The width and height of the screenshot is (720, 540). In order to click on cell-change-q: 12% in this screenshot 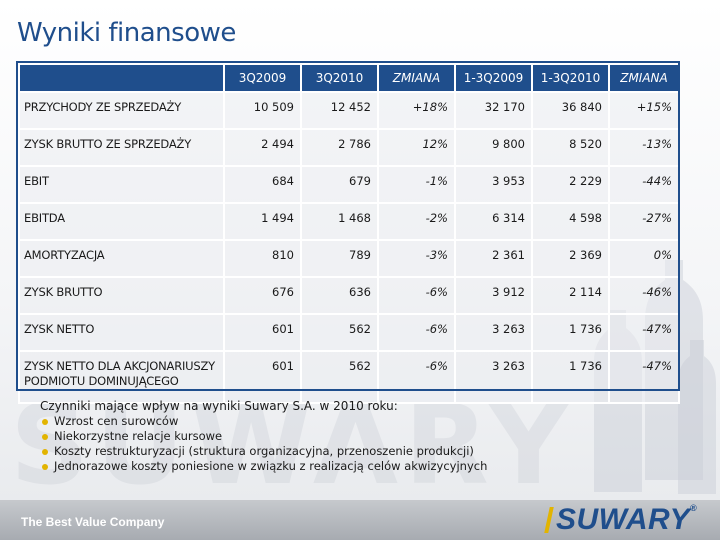, I will do `click(416, 147)`.